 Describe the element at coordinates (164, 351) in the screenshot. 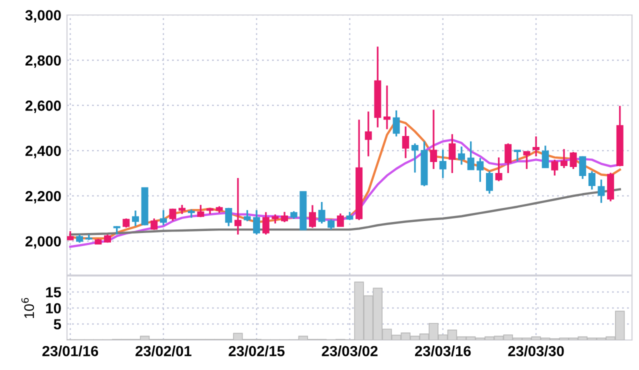

I see `x-tick-label: 23/02/01` at that location.